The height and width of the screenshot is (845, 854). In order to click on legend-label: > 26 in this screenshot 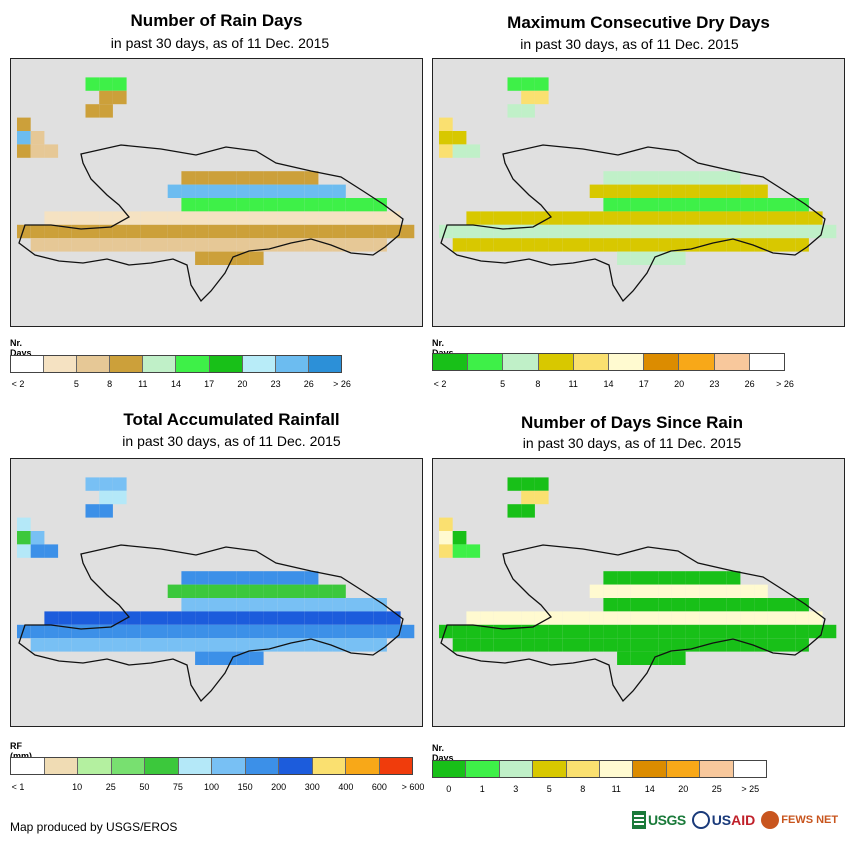, I will do `click(785, 384)`.